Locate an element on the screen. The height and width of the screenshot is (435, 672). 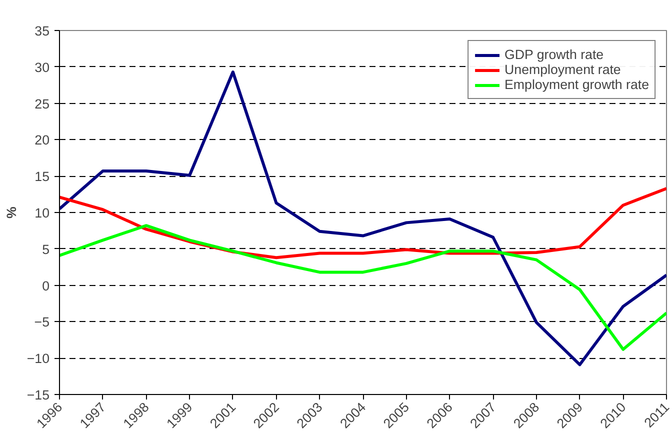
y-tick-label: −10 is located at coordinates (38, 358).